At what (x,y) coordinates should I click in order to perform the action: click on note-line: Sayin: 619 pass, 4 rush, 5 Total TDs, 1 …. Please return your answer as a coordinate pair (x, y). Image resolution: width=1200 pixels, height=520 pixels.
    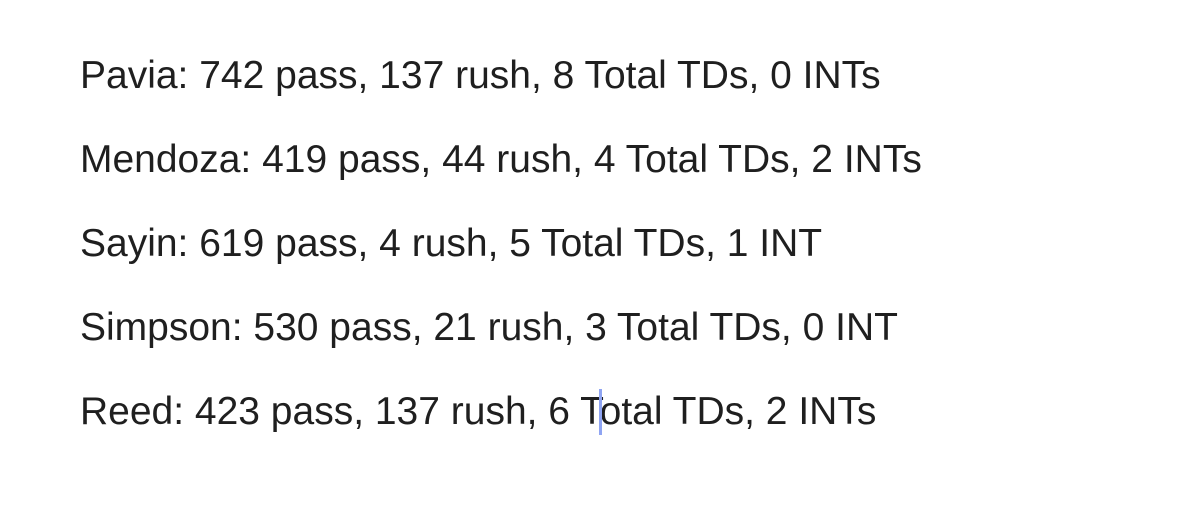
    Looking at the image, I should click on (451, 243).